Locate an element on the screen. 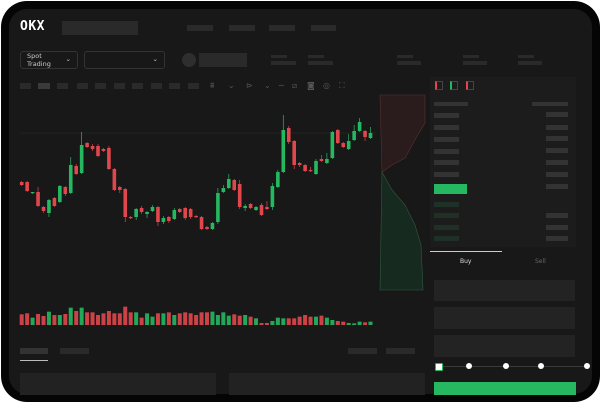 This screenshot has height=405, width=603. orderbook-asks-icon is located at coordinates (470, 85).